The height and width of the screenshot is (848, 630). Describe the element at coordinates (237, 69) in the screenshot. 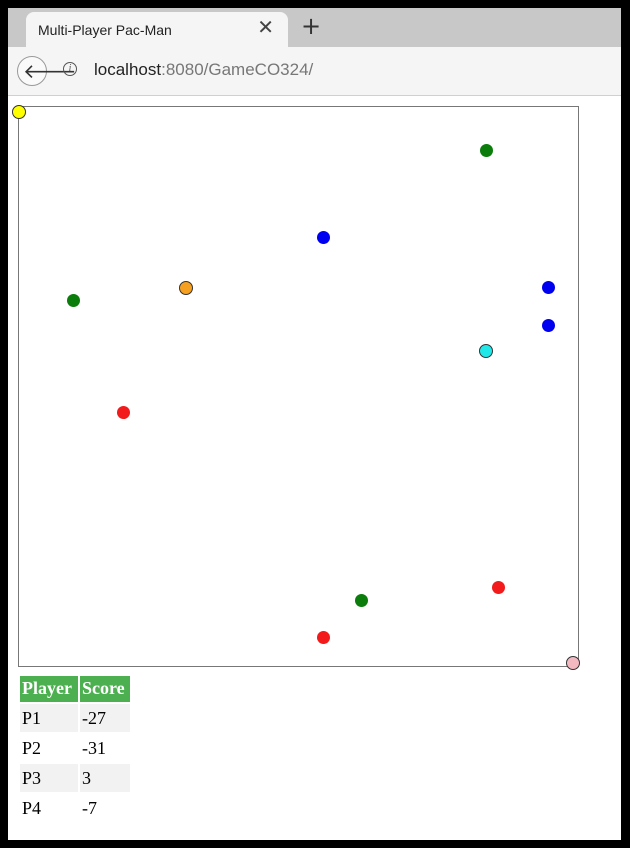

I see `url-path: :8080/GameCO324/` at that location.